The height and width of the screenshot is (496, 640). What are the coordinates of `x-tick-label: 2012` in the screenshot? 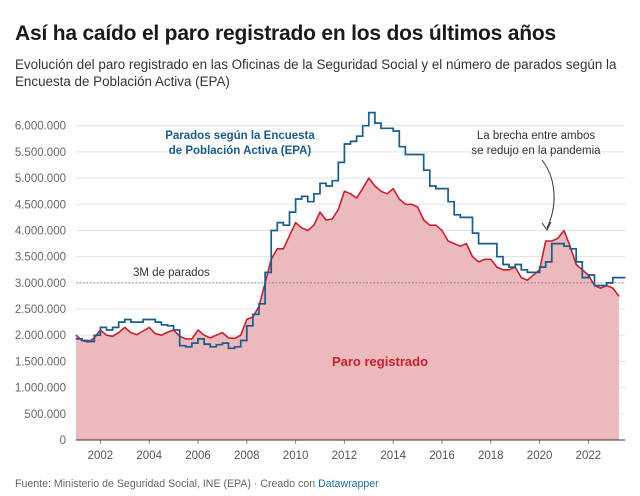 It's located at (345, 456).